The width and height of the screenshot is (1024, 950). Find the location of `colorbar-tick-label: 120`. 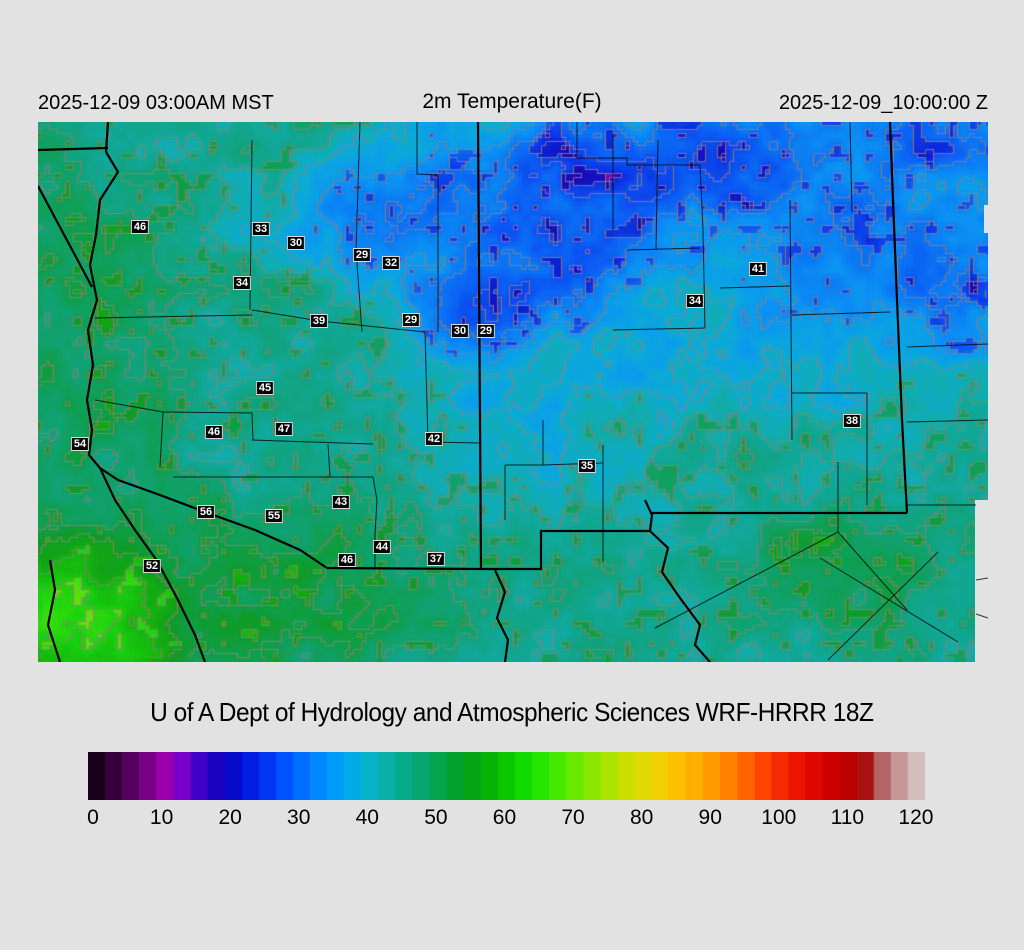

colorbar-tick-label: 120 is located at coordinates (916, 817).